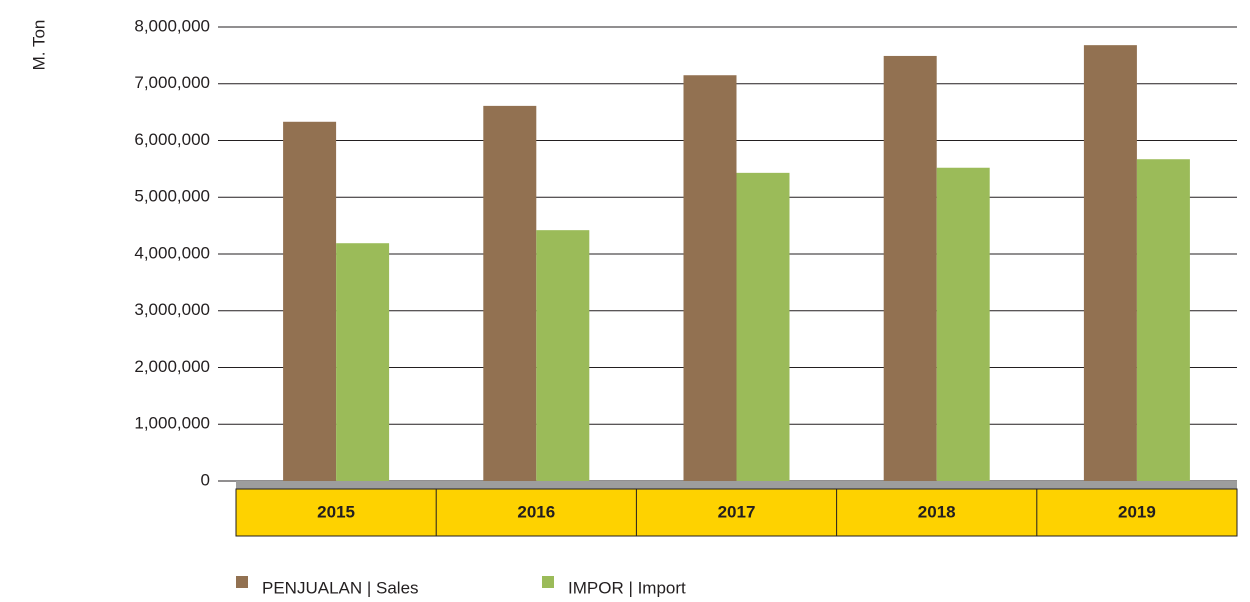 The image size is (1250, 602). Describe the element at coordinates (172, 309) in the screenshot. I see `y-tick-label: 3,000,000` at that location.